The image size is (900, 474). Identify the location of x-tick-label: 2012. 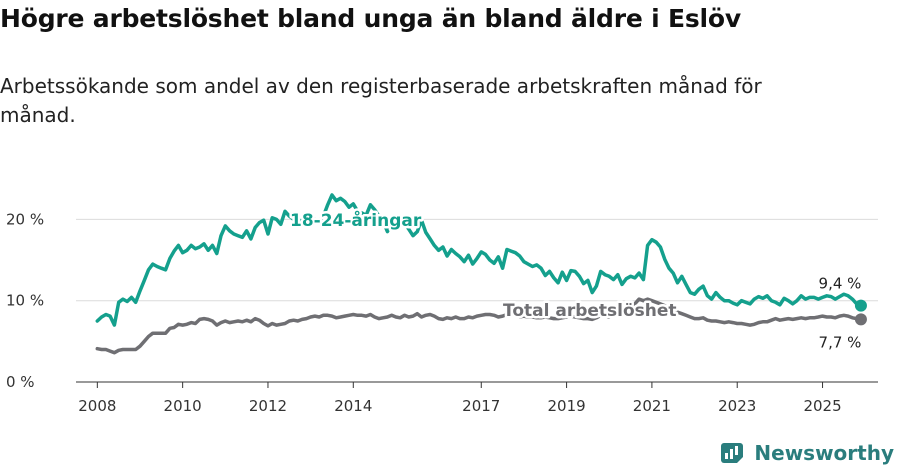
(268, 406).